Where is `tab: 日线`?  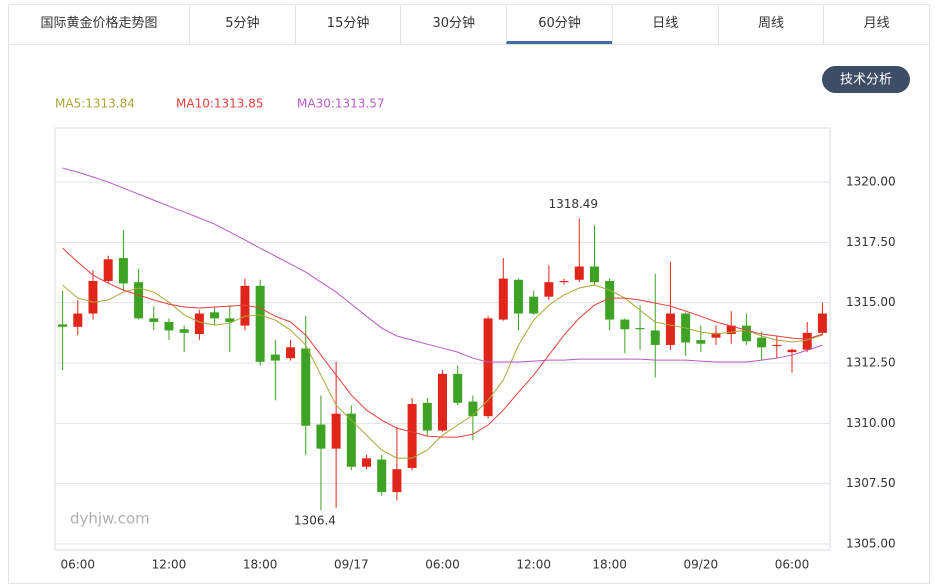 tab: 日线 is located at coordinates (664, 24).